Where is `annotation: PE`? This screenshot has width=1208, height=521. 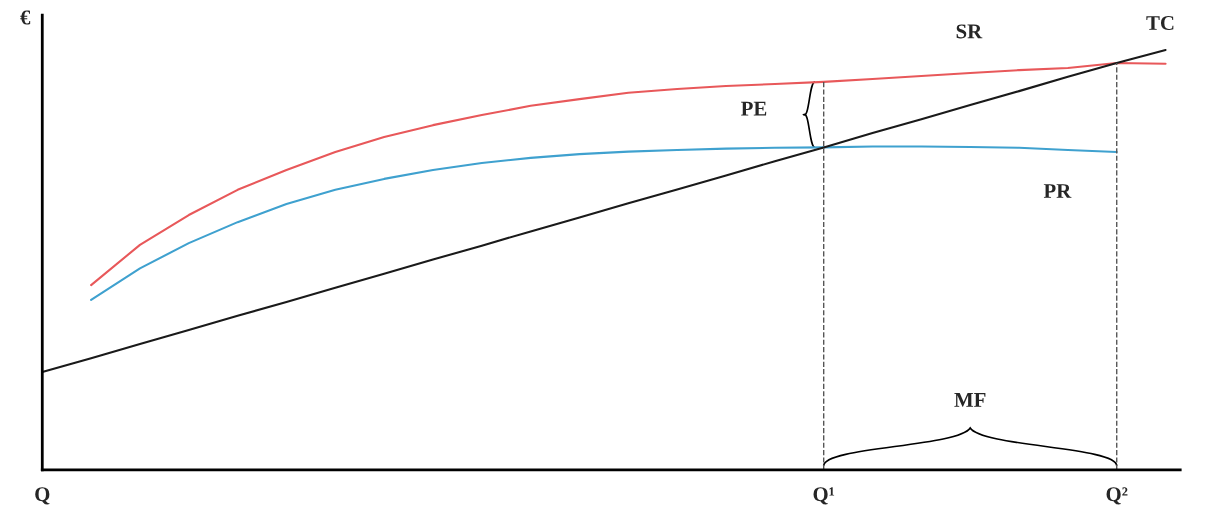
annotation: PE is located at coordinates (754, 108).